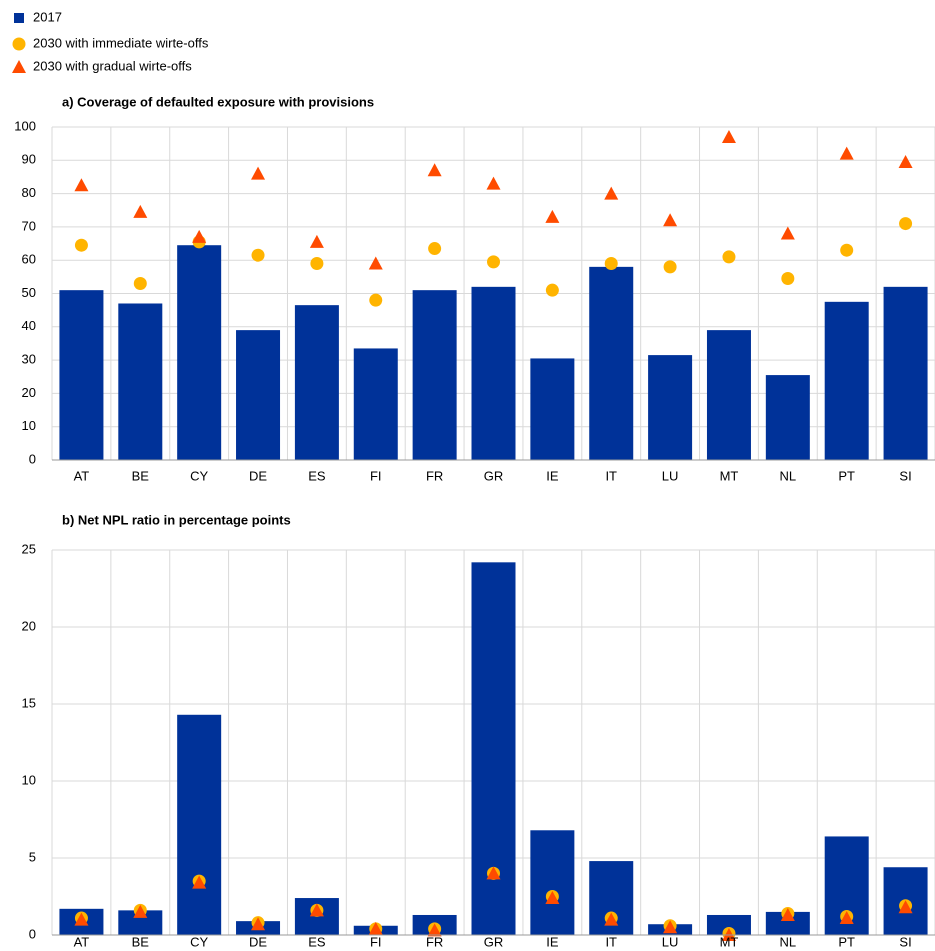 The image size is (935, 951). Describe the element at coordinates (29, 225) in the screenshot. I see `y-tick-label: 70` at that location.